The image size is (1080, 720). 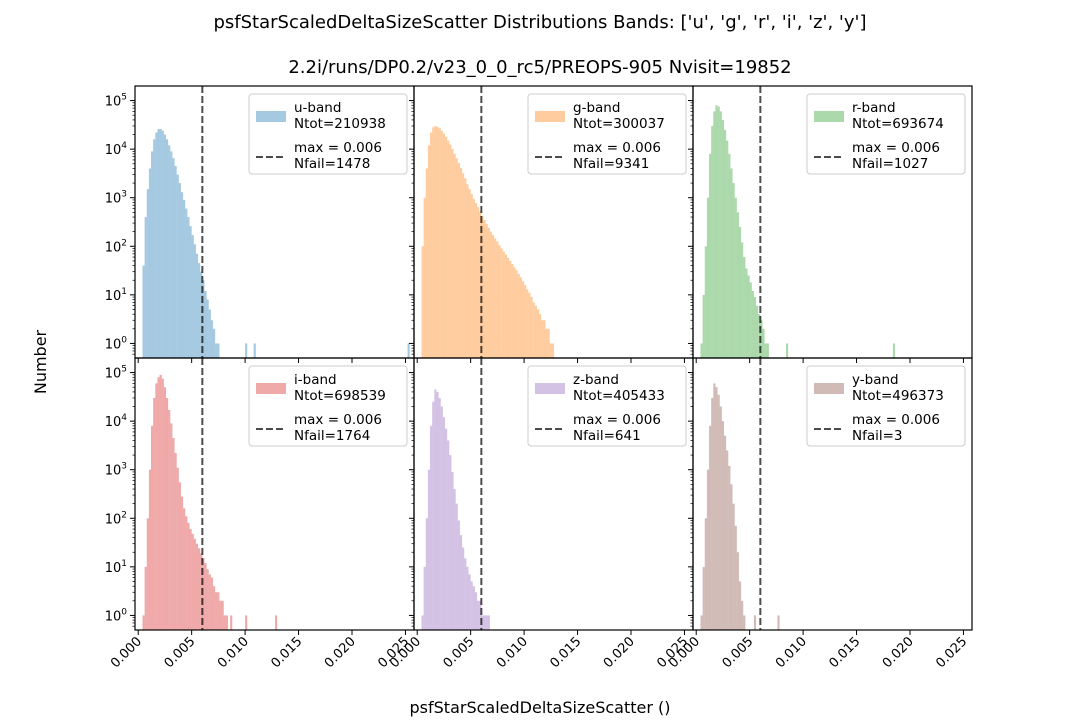 I want to click on x-tick-label: 0.025, so click(x=951, y=652).